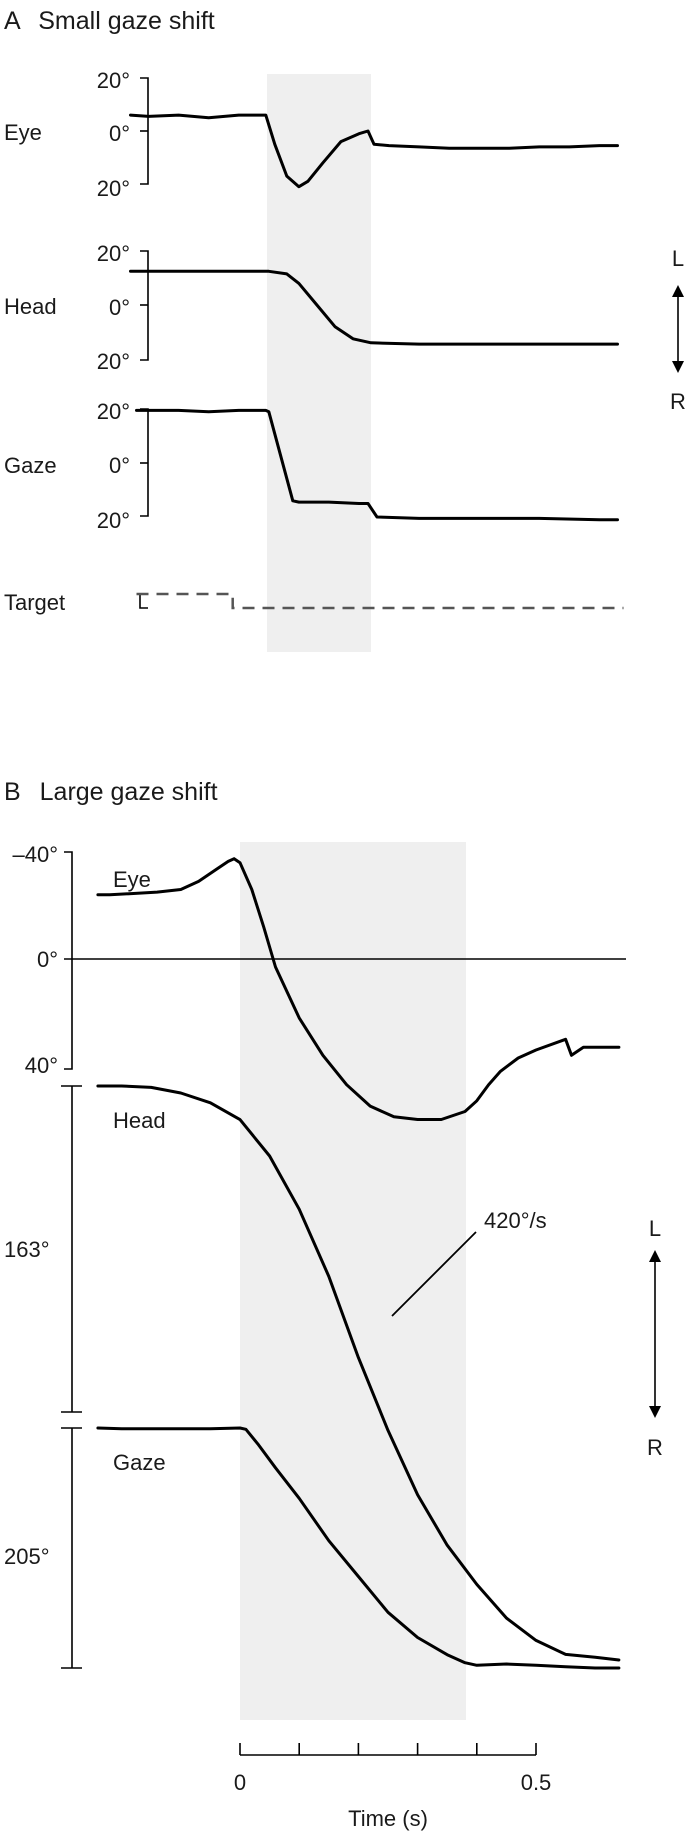  I want to click on panel-a-eye-trace, so click(374, 151).